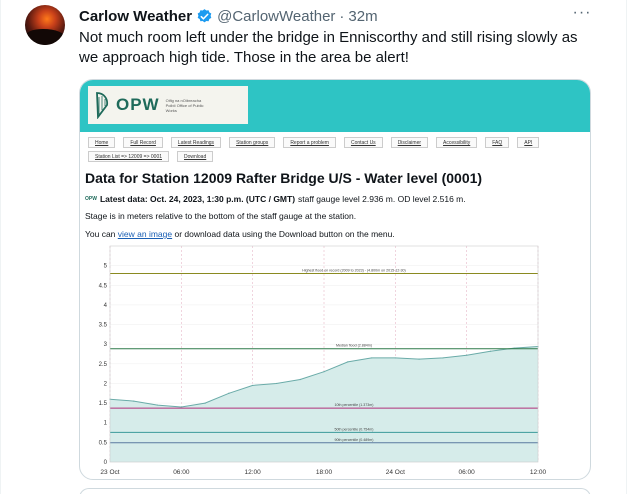  I want to click on more-options-icon: ···, so click(582, 12).